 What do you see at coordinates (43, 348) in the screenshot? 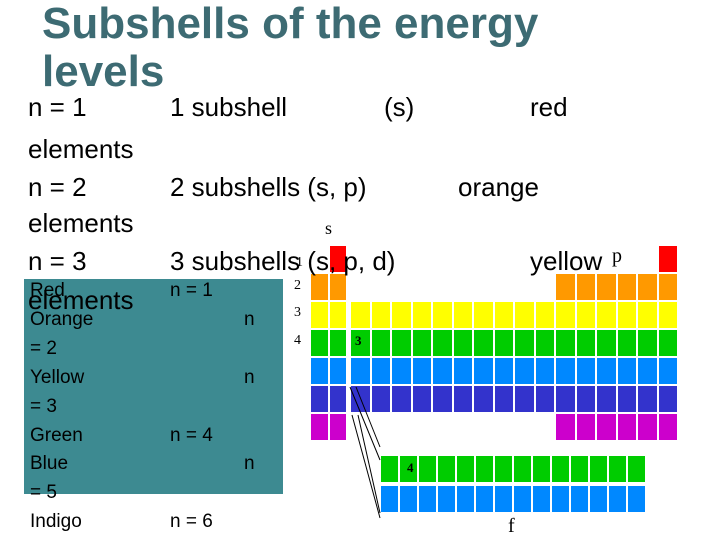
I see `legend-orange-value: = 2` at bounding box center [43, 348].